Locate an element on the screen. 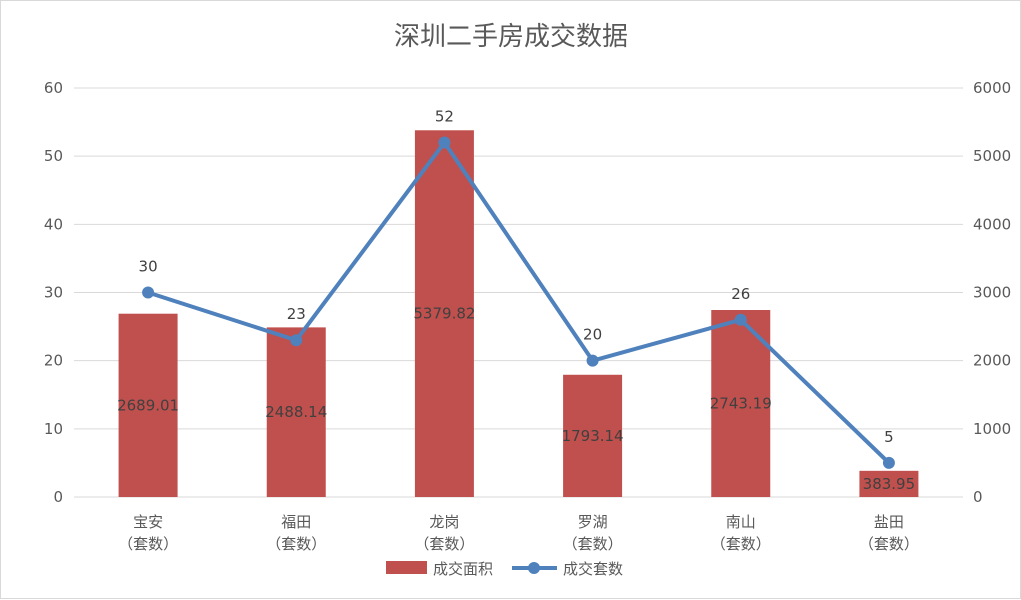  left-tick-label: 0 is located at coordinates (58, 497).